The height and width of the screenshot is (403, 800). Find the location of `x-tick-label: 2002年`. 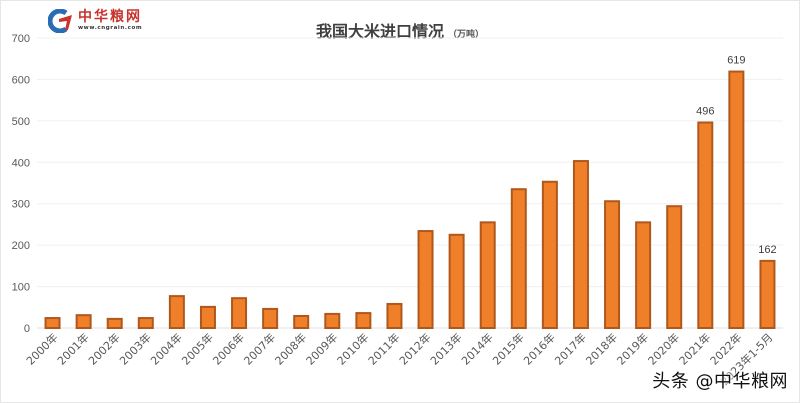

x-tick-label: 2002年 is located at coordinates (103, 348).